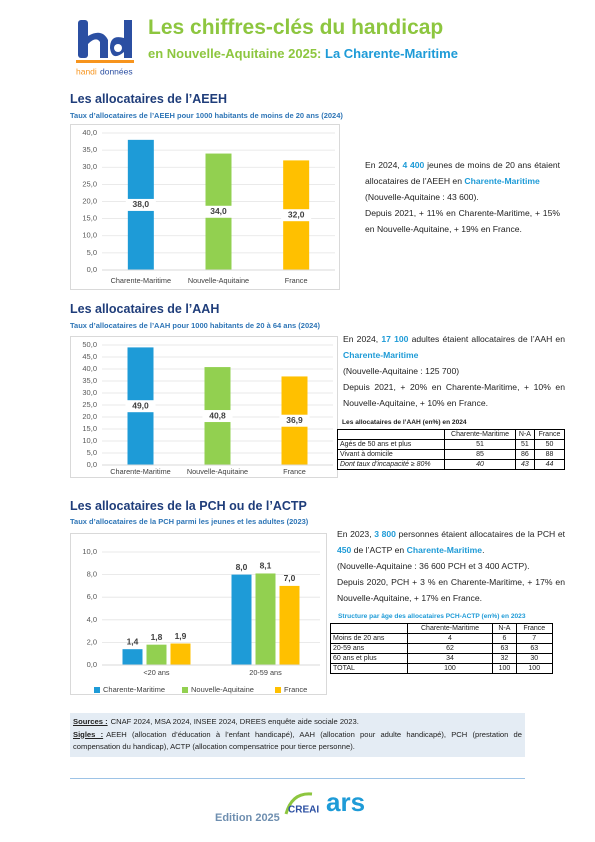 Image resolution: width=595 pixels, height=842 pixels. Describe the element at coordinates (86, 71) in the screenshot. I see `logo-text: handi` at that location.